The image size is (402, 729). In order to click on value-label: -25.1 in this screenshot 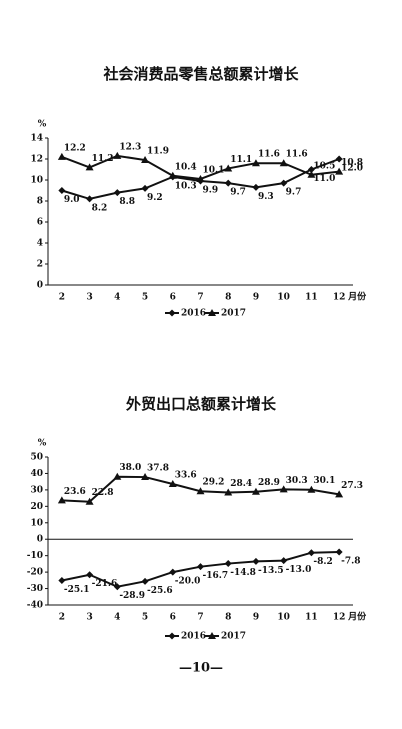, I will do `click(77, 590)`.